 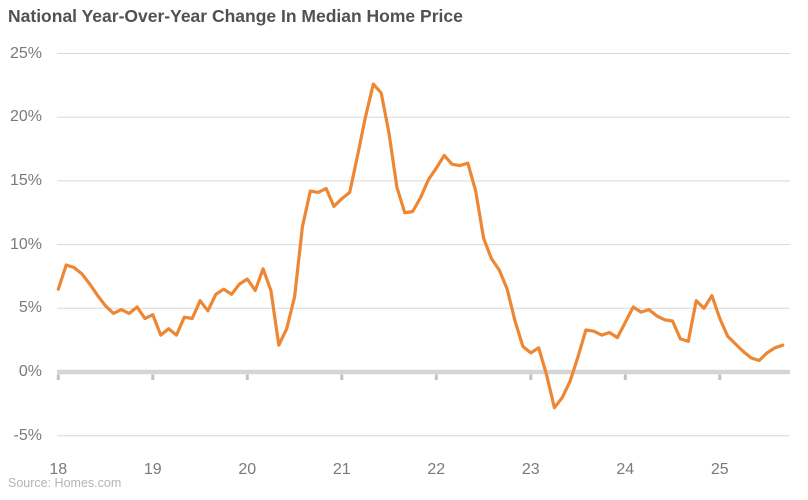 I want to click on y-tick-label: 5%, so click(x=30, y=308).